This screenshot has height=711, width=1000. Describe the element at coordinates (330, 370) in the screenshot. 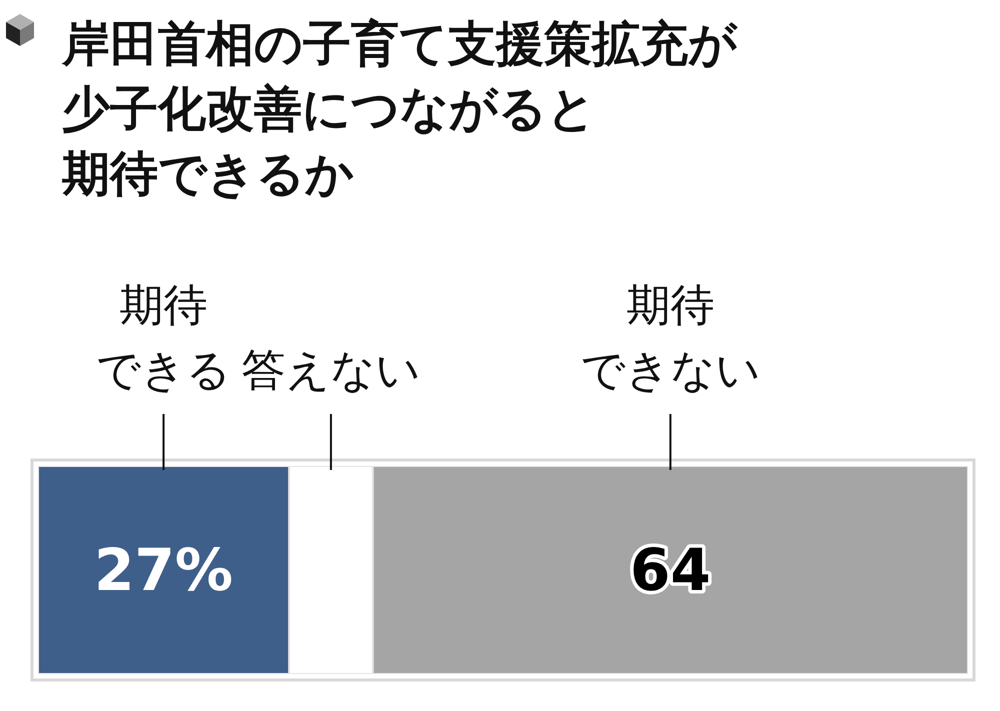

I see `series-label: 答えない` at that location.